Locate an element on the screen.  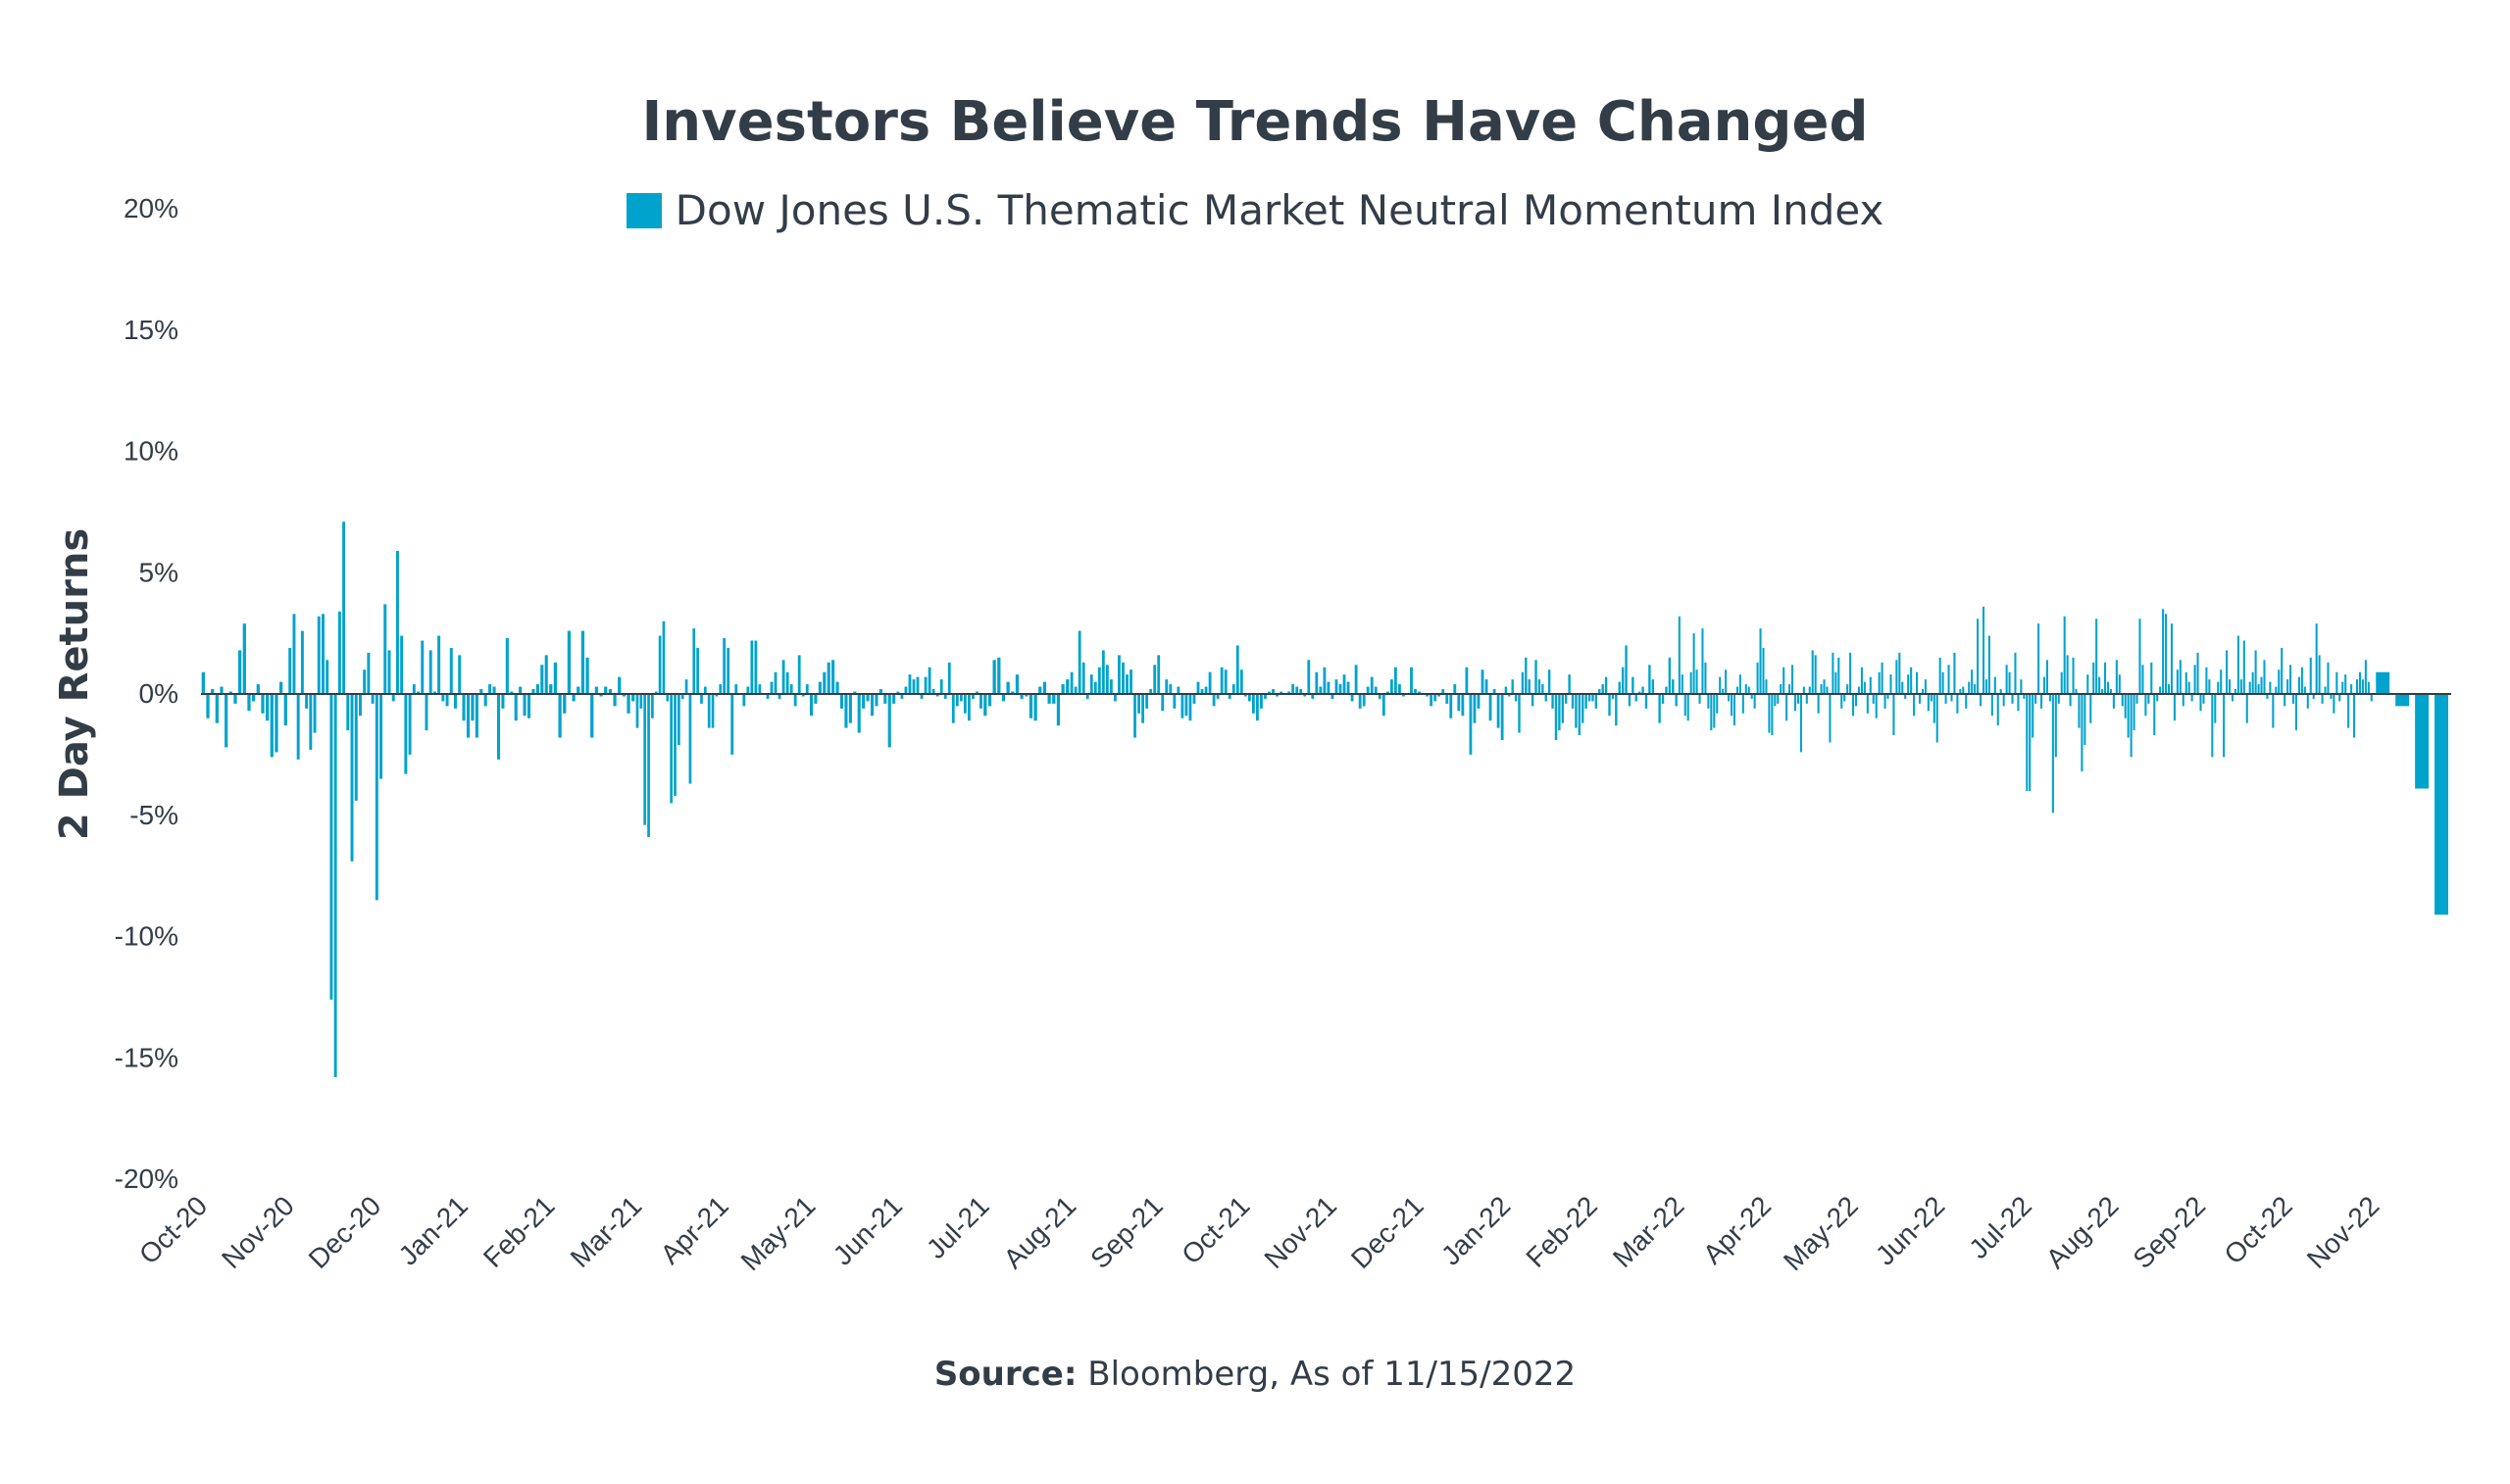
source-label: Source: is located at coordinates (1005, 1374).